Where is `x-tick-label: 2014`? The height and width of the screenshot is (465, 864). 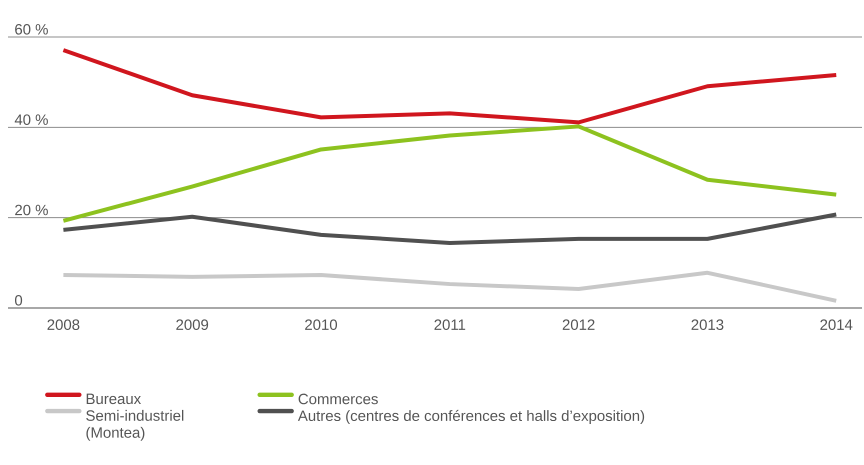
x-tick-label: 2014 is located at coordinates (836, 324).